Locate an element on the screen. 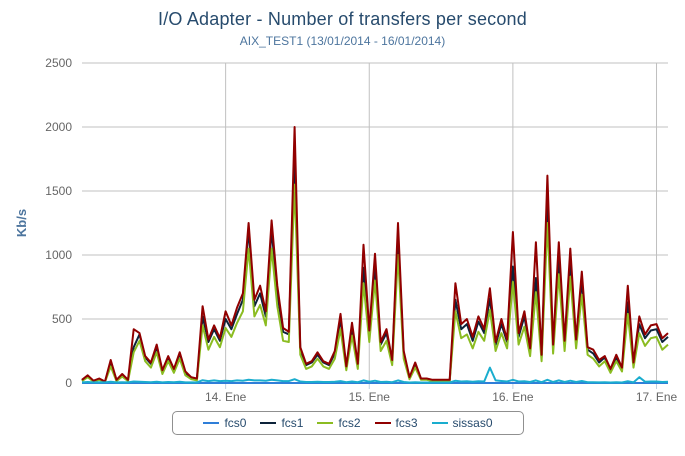 This screenshot has width=685, height=456. x-tick-label: 14. Ene is located at coordinates (226, 397).